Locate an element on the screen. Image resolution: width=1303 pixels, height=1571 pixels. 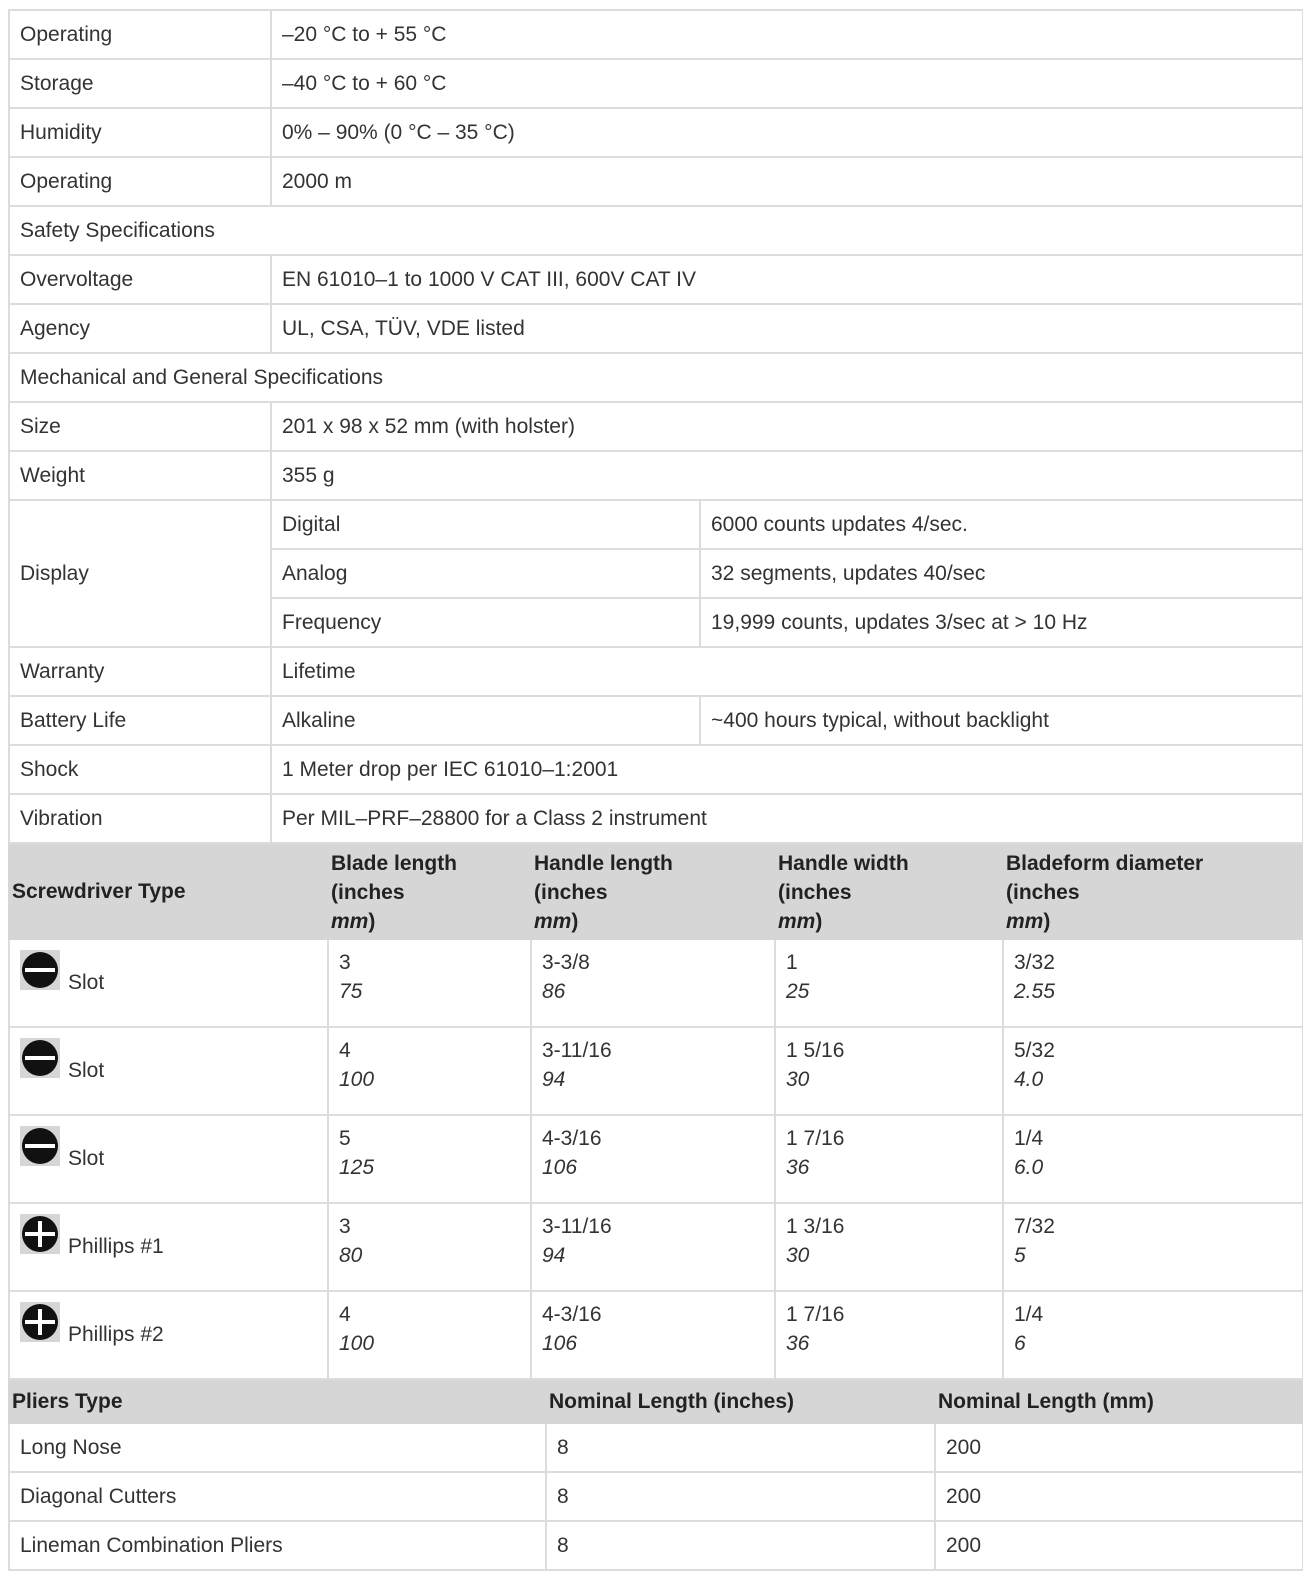
spec-value: –20 °C to + 55 °C is located at coordinates (786, 34).